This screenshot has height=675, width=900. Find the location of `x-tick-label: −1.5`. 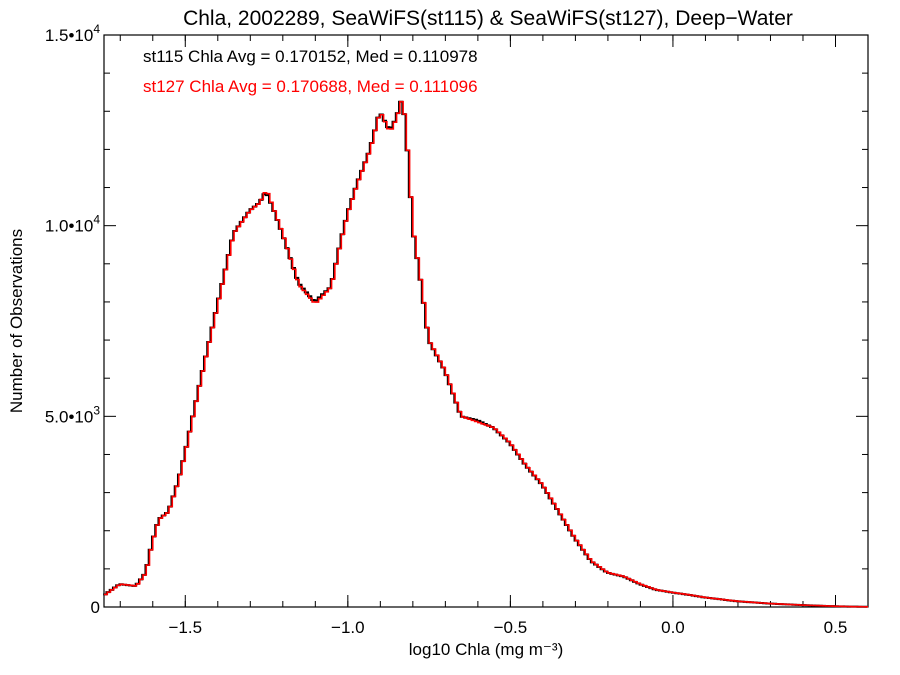

x-tick-label: −1.5 is located at coordinates (185, 627).